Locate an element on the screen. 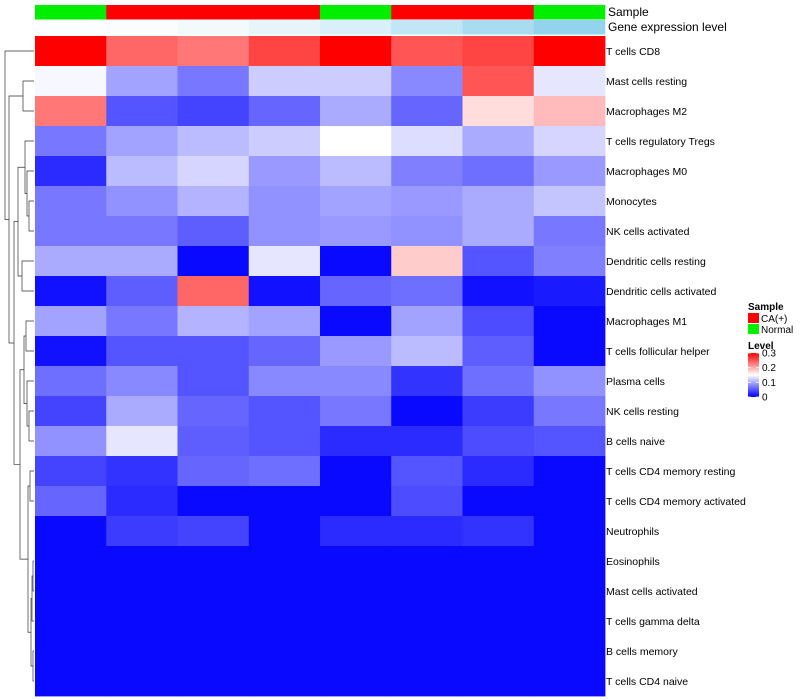  legend-ticks: 0 0.1 0.2 0.3 is located at coordinates (762, 376).